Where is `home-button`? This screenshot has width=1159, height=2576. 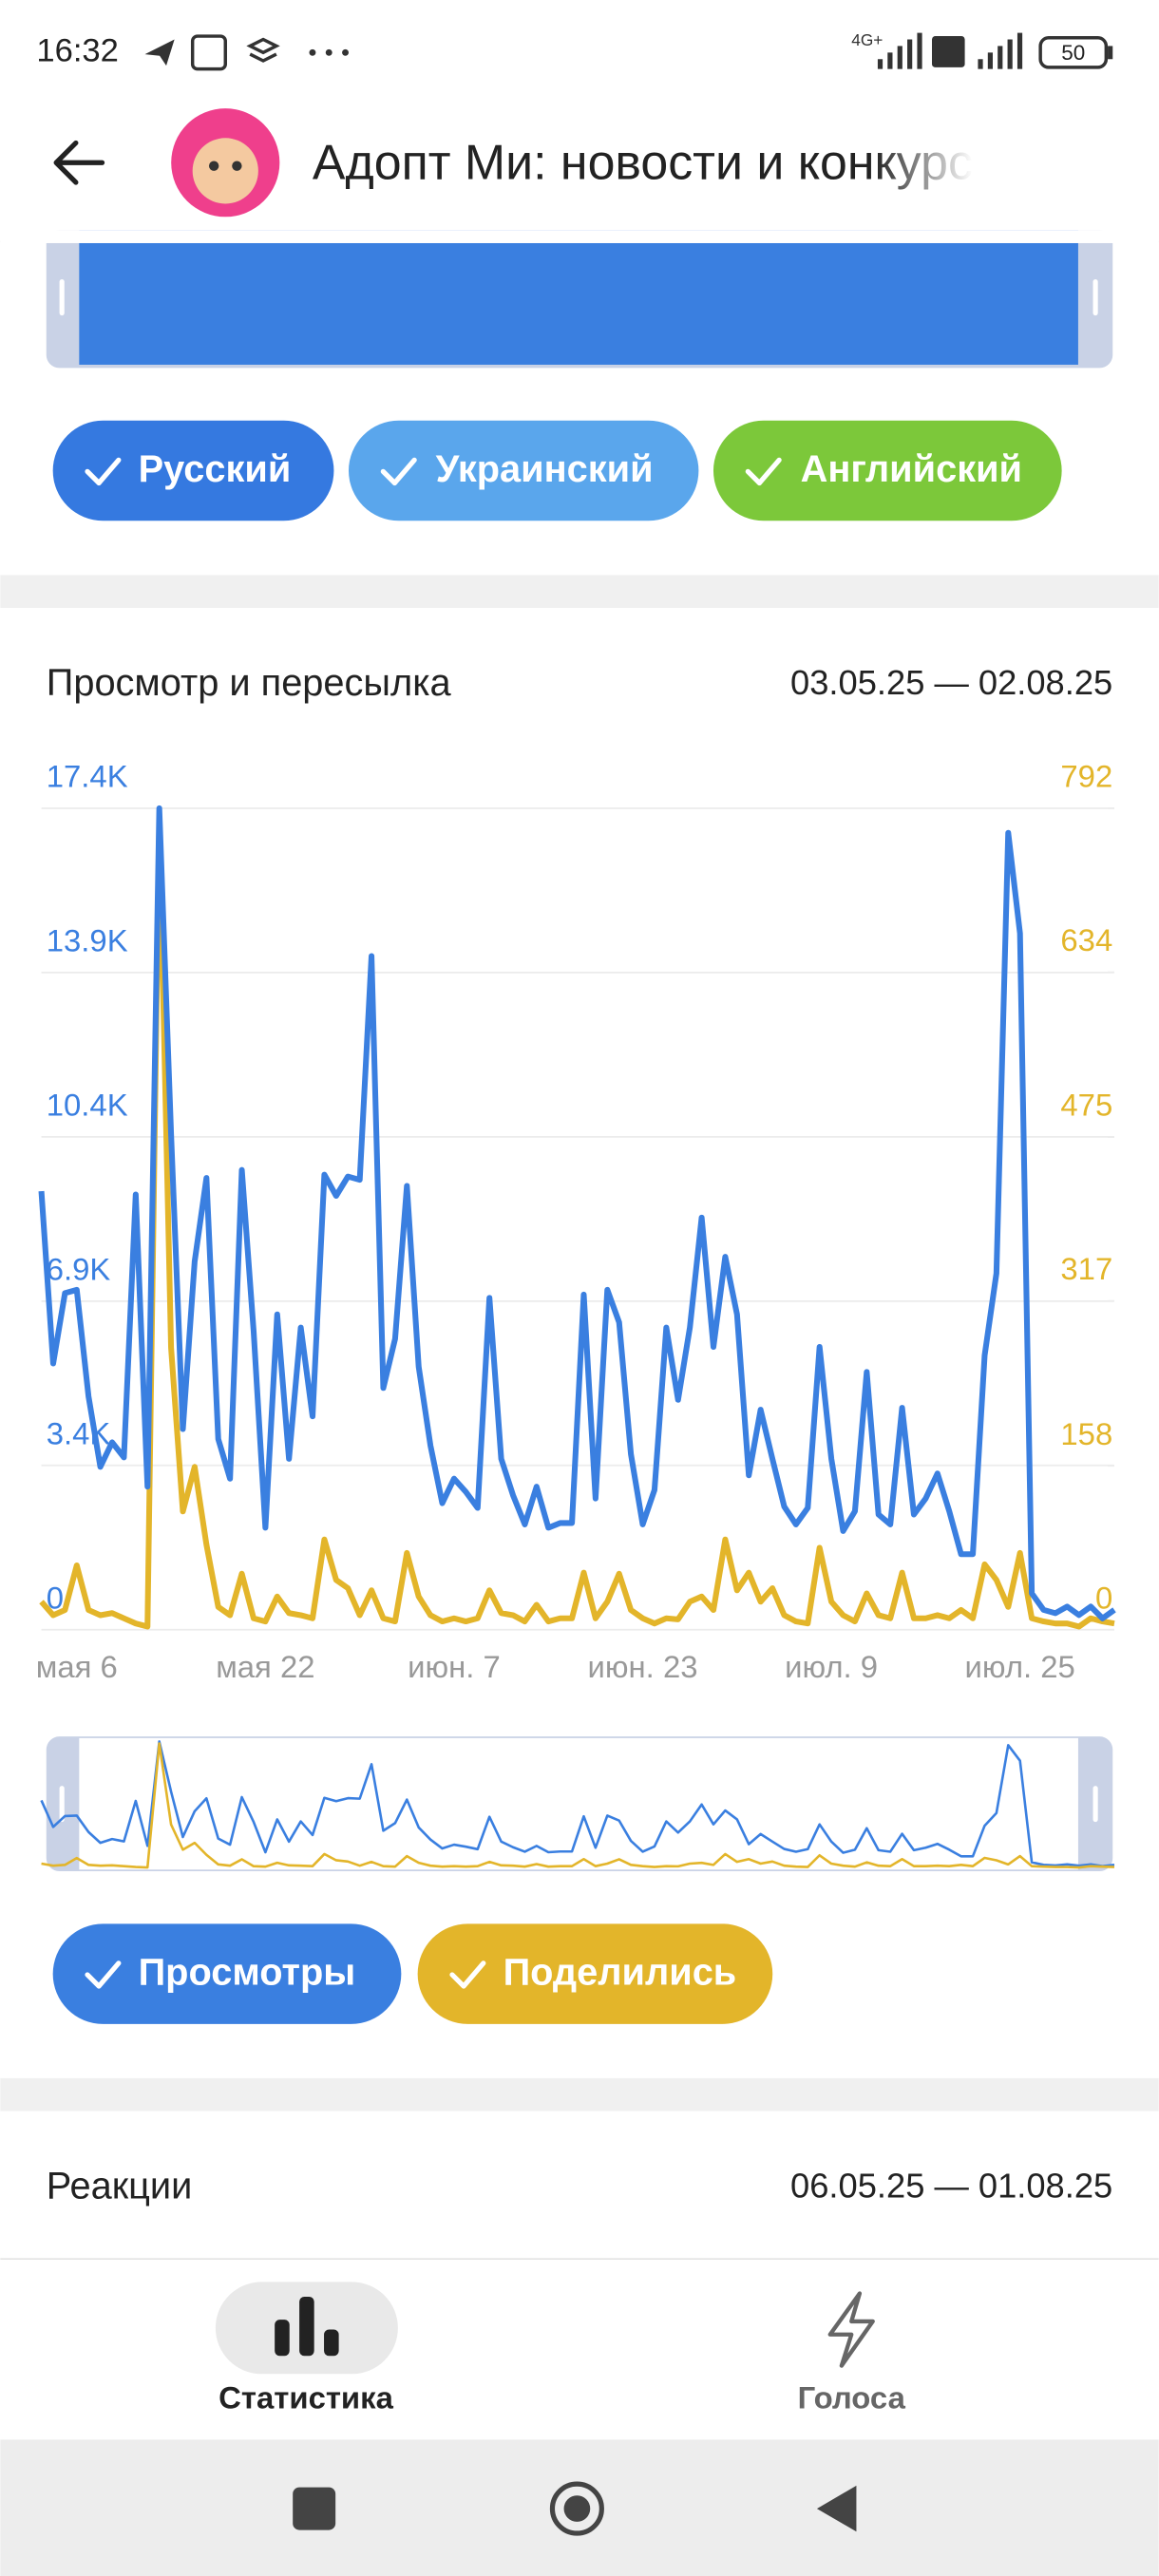
home-button is located at coordinates (576, 2508).